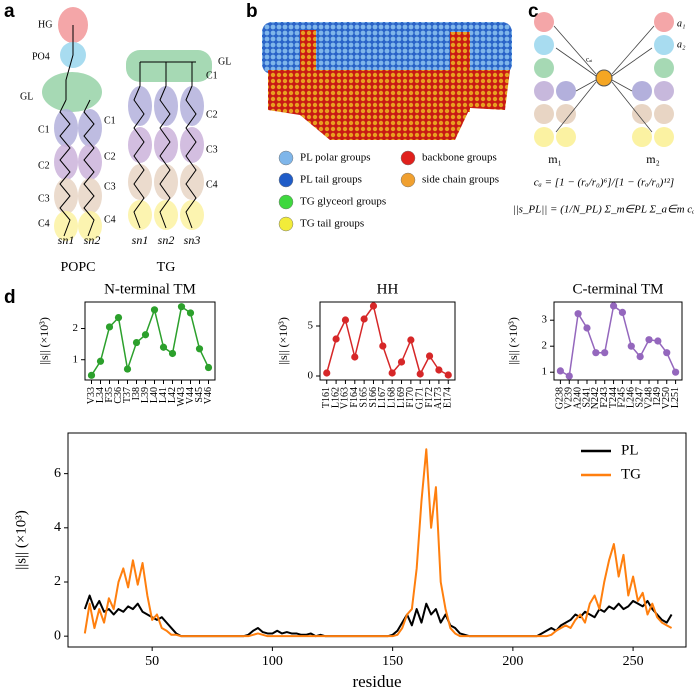 The image size is (694, 691). What do you see at coordinates (110, 156) in the screenshot?
I see `tail-label: C2` at bounding box center [110, 156].